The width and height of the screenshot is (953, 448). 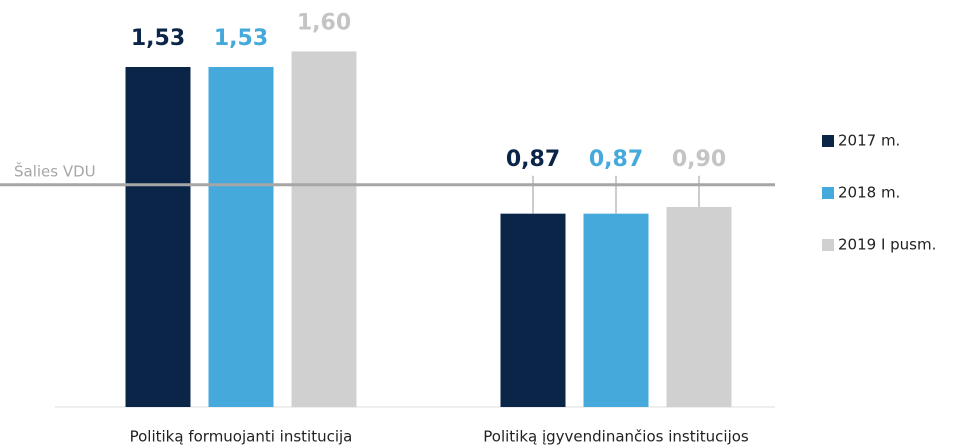 What do you see at coordinates (241, 437) in the screenshot?
I see `x-tick-label: Politiką formuojanti institucija` at bounding box center [241, 437].